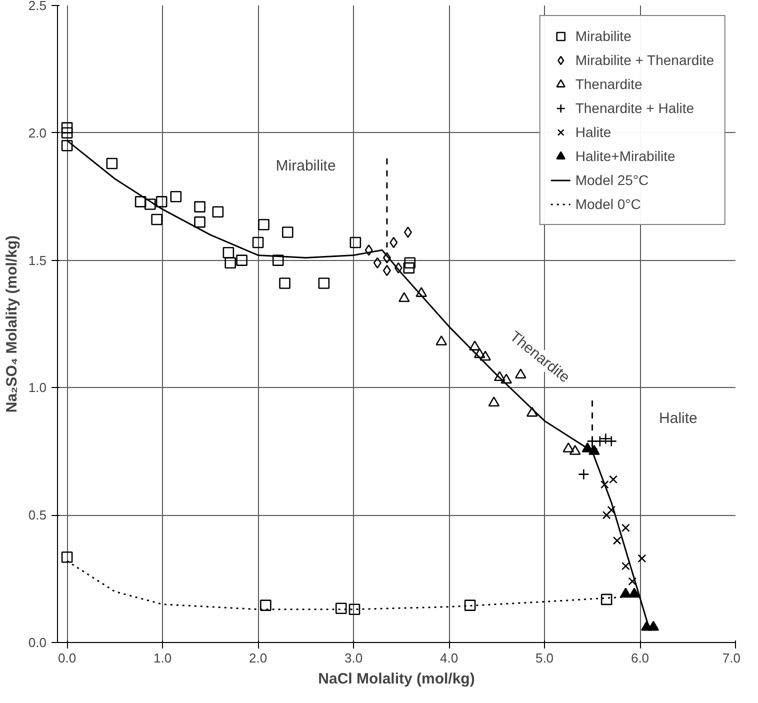  I want to click on x-tick-label: 5.0, so click(544, 658).